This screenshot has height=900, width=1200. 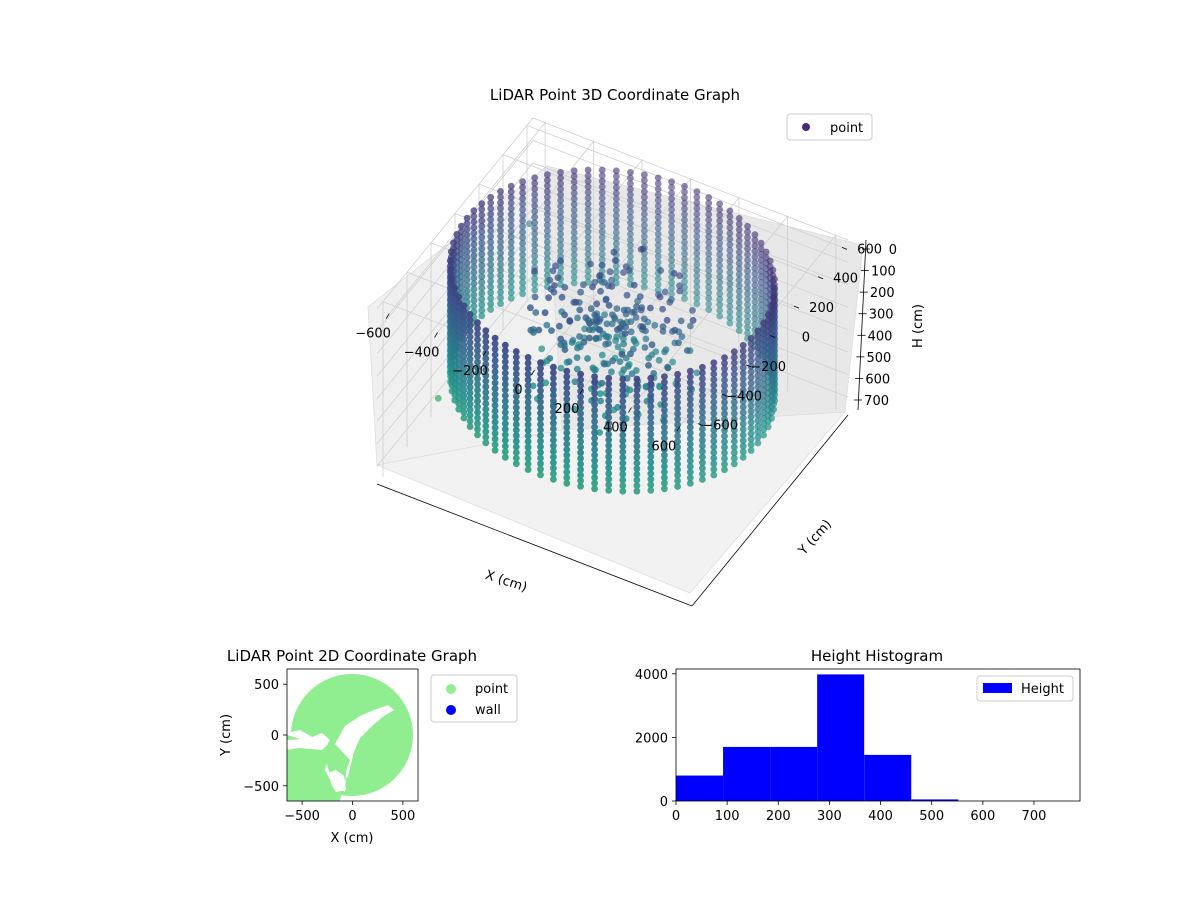 What do you see at coordinates (778, 816) in the screenshot?
I see `hist-x-tick-label-2: 200` at bounding box center [778, 816].